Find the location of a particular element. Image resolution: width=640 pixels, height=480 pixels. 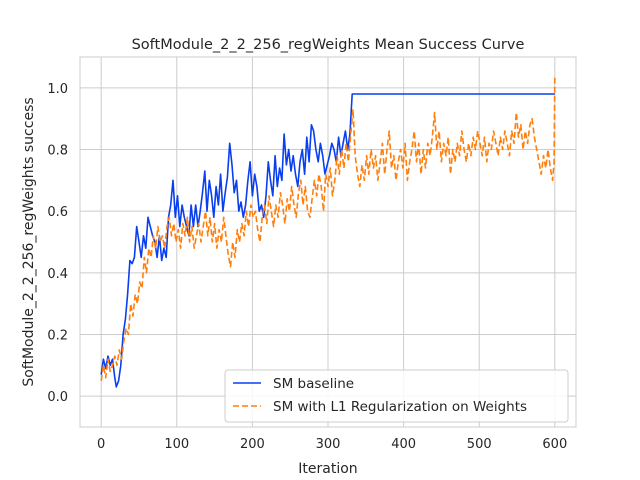

y-tick-label: 0.4 is located at coordinates (57, 274).